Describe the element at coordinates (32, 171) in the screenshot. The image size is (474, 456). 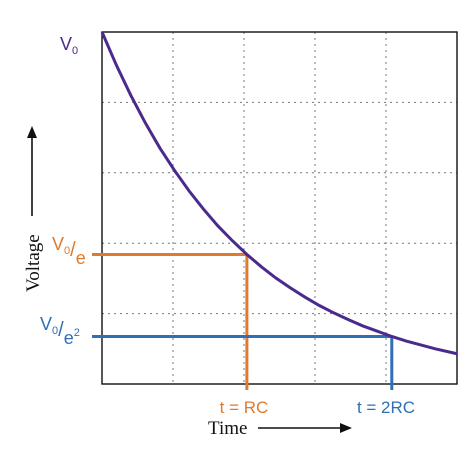
I see `y-axis-arrow` at that location.